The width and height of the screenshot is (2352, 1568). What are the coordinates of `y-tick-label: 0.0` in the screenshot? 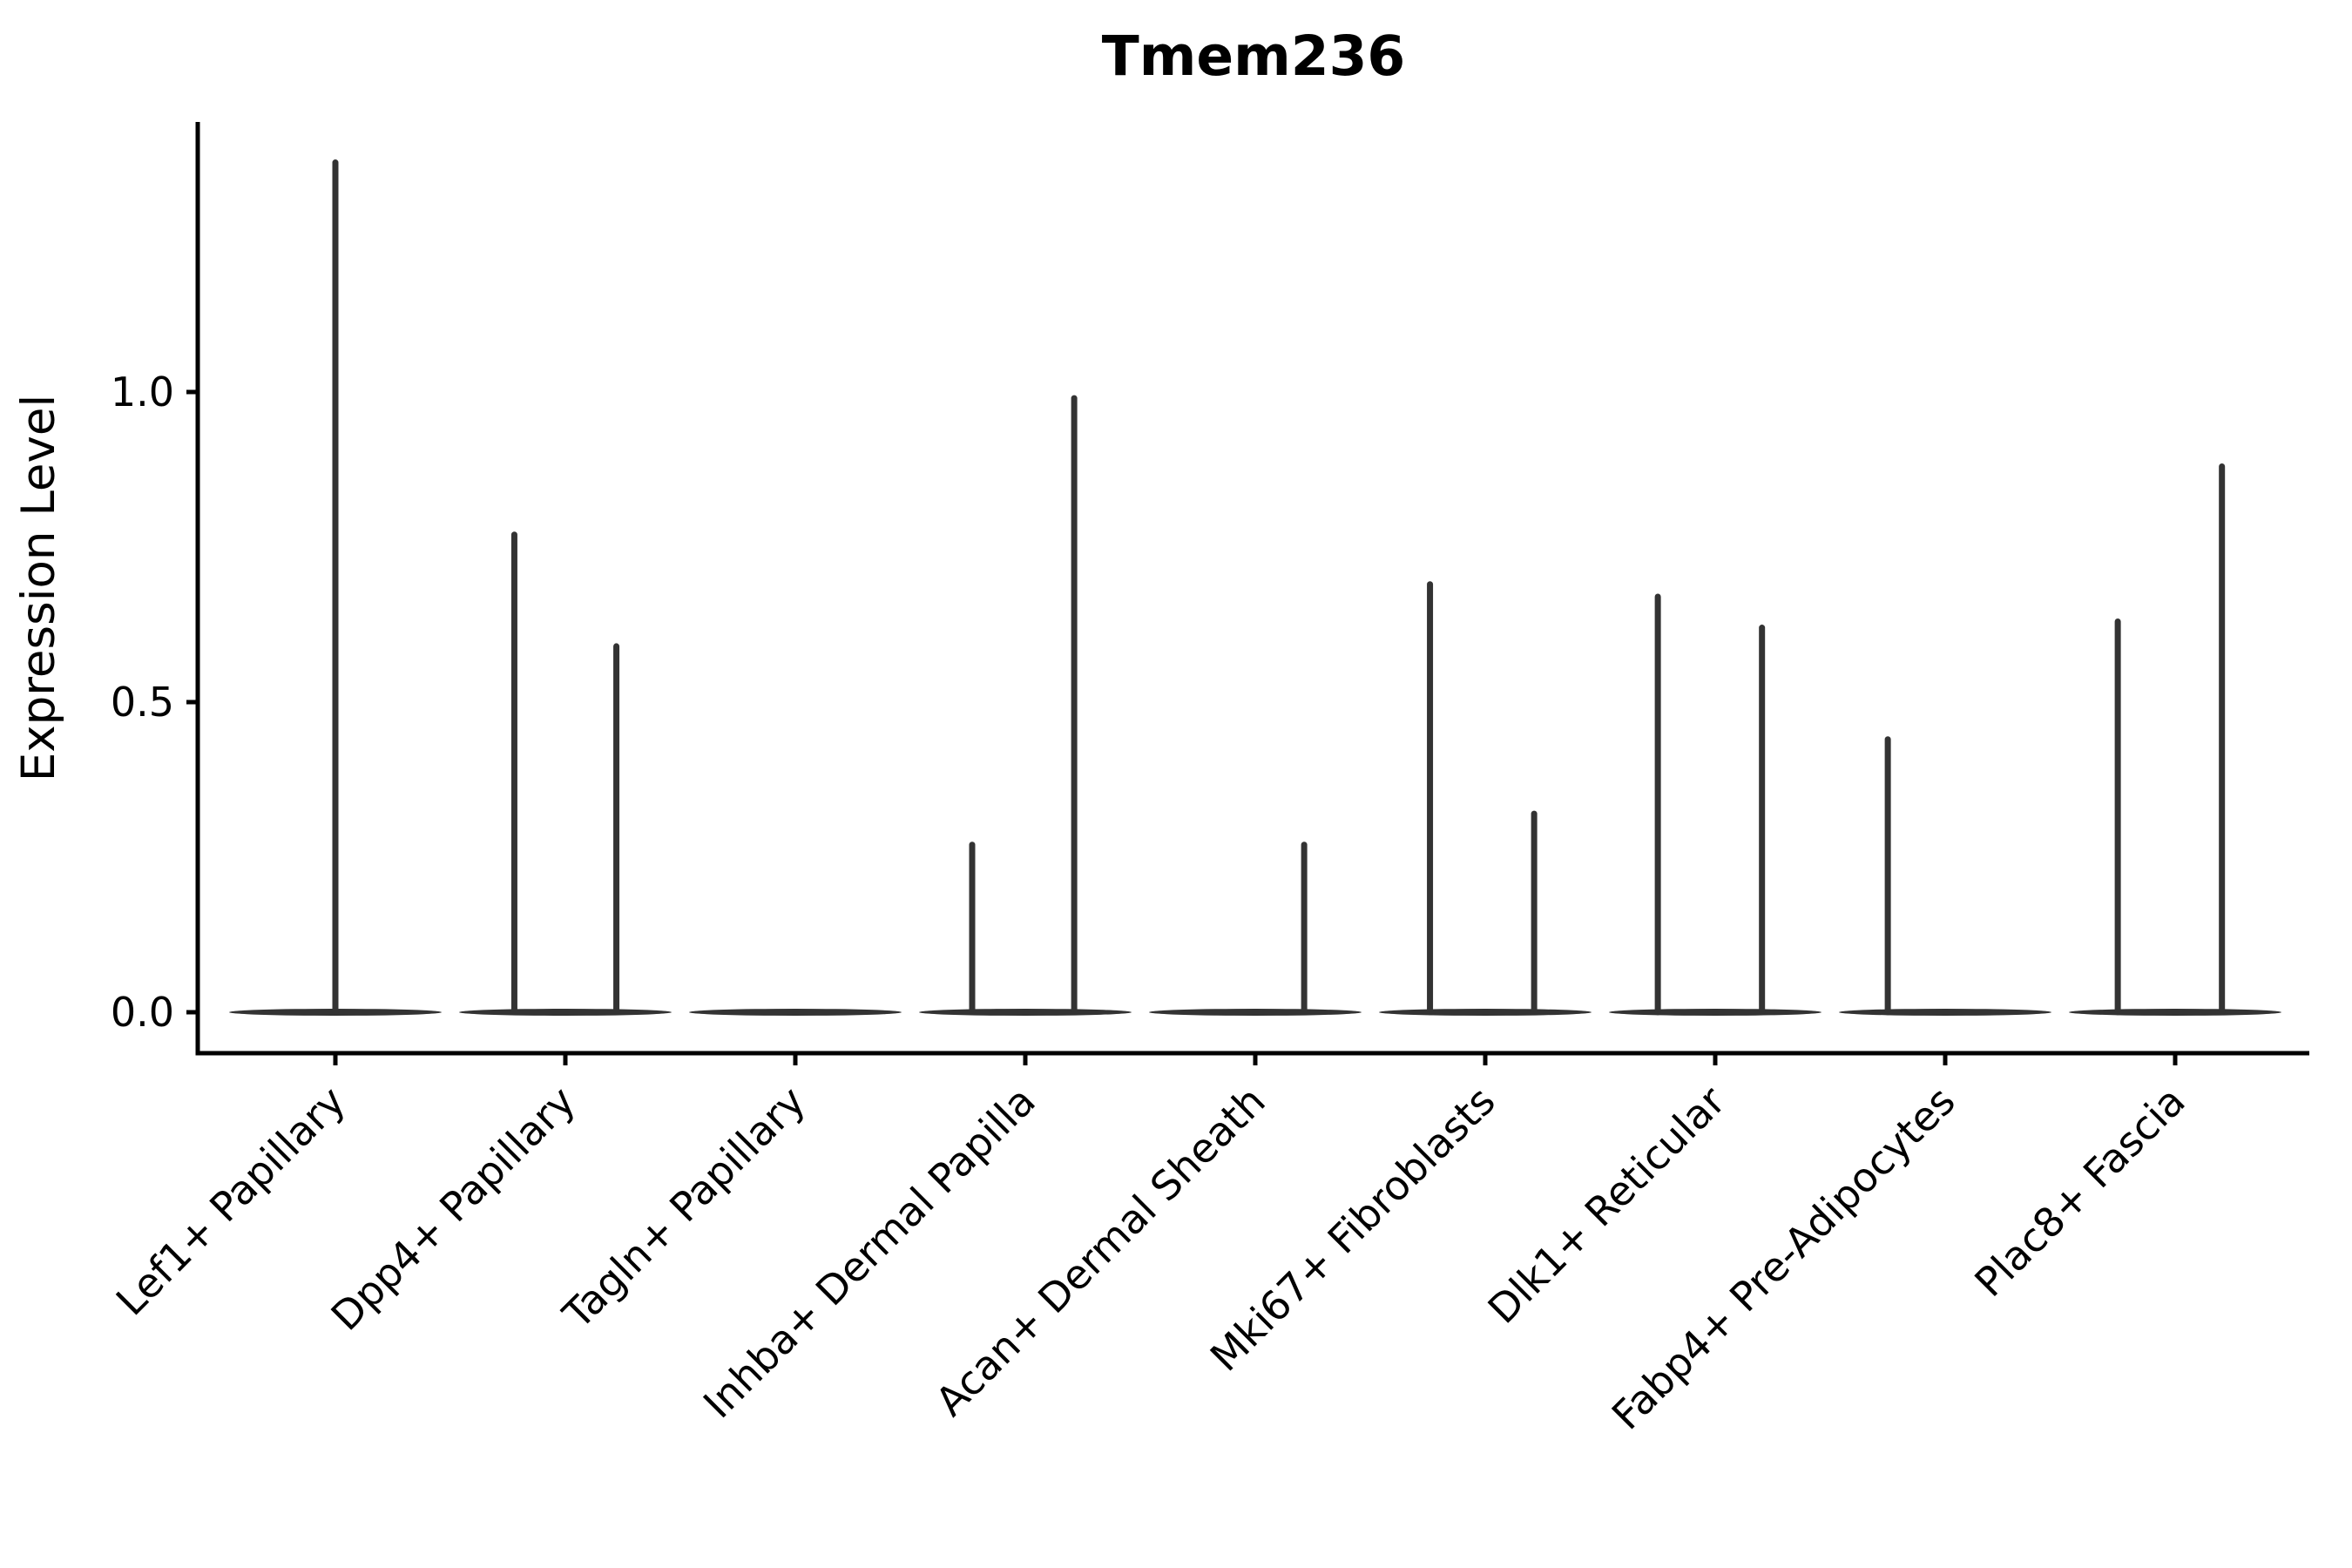 It's located at (142, 1013).